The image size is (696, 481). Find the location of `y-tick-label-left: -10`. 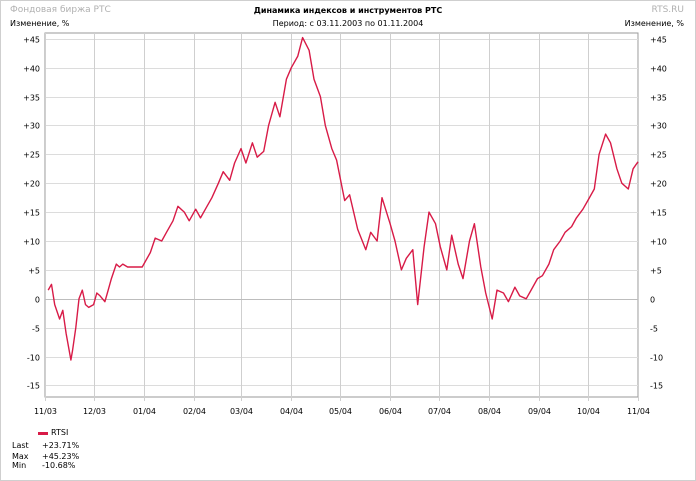

y-tick-label-left: -10 is located at coordinates (33, 358).